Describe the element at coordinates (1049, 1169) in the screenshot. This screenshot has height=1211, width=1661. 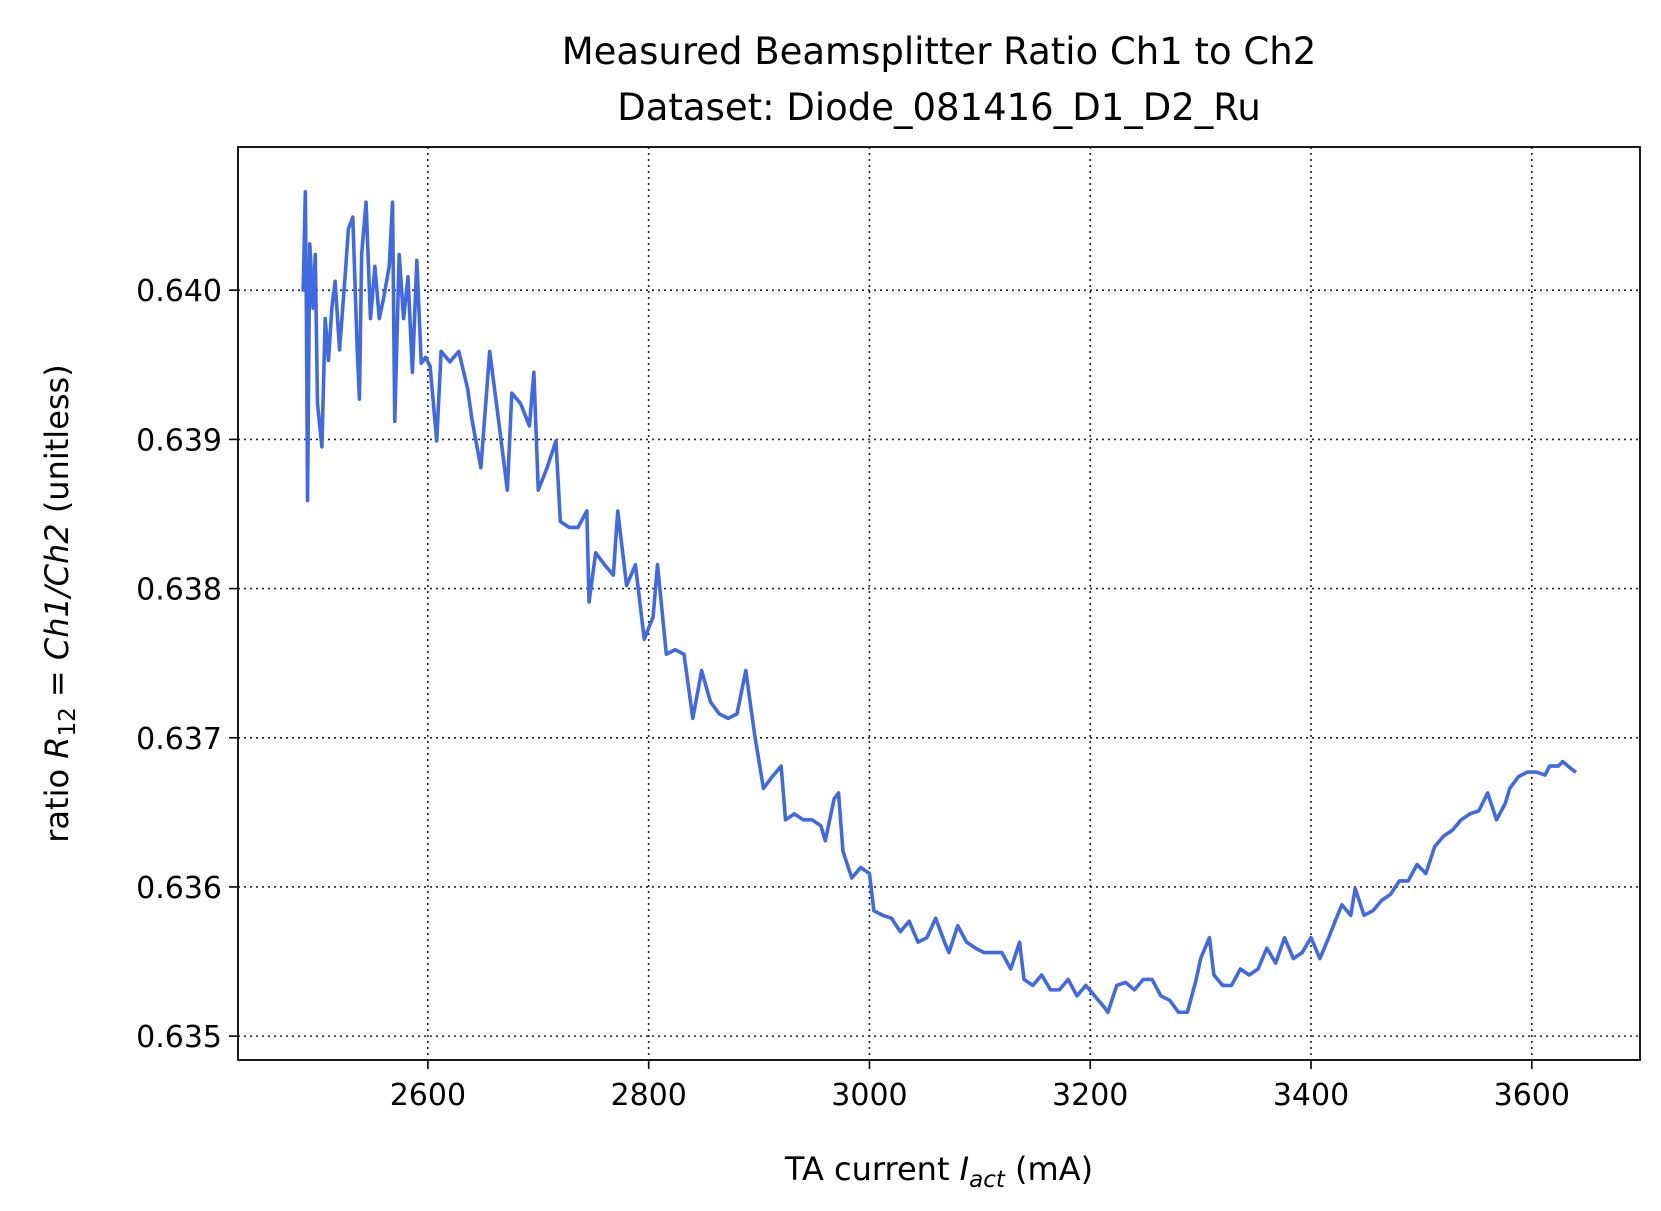
I see `xlabel-part: (mA)` at that location.